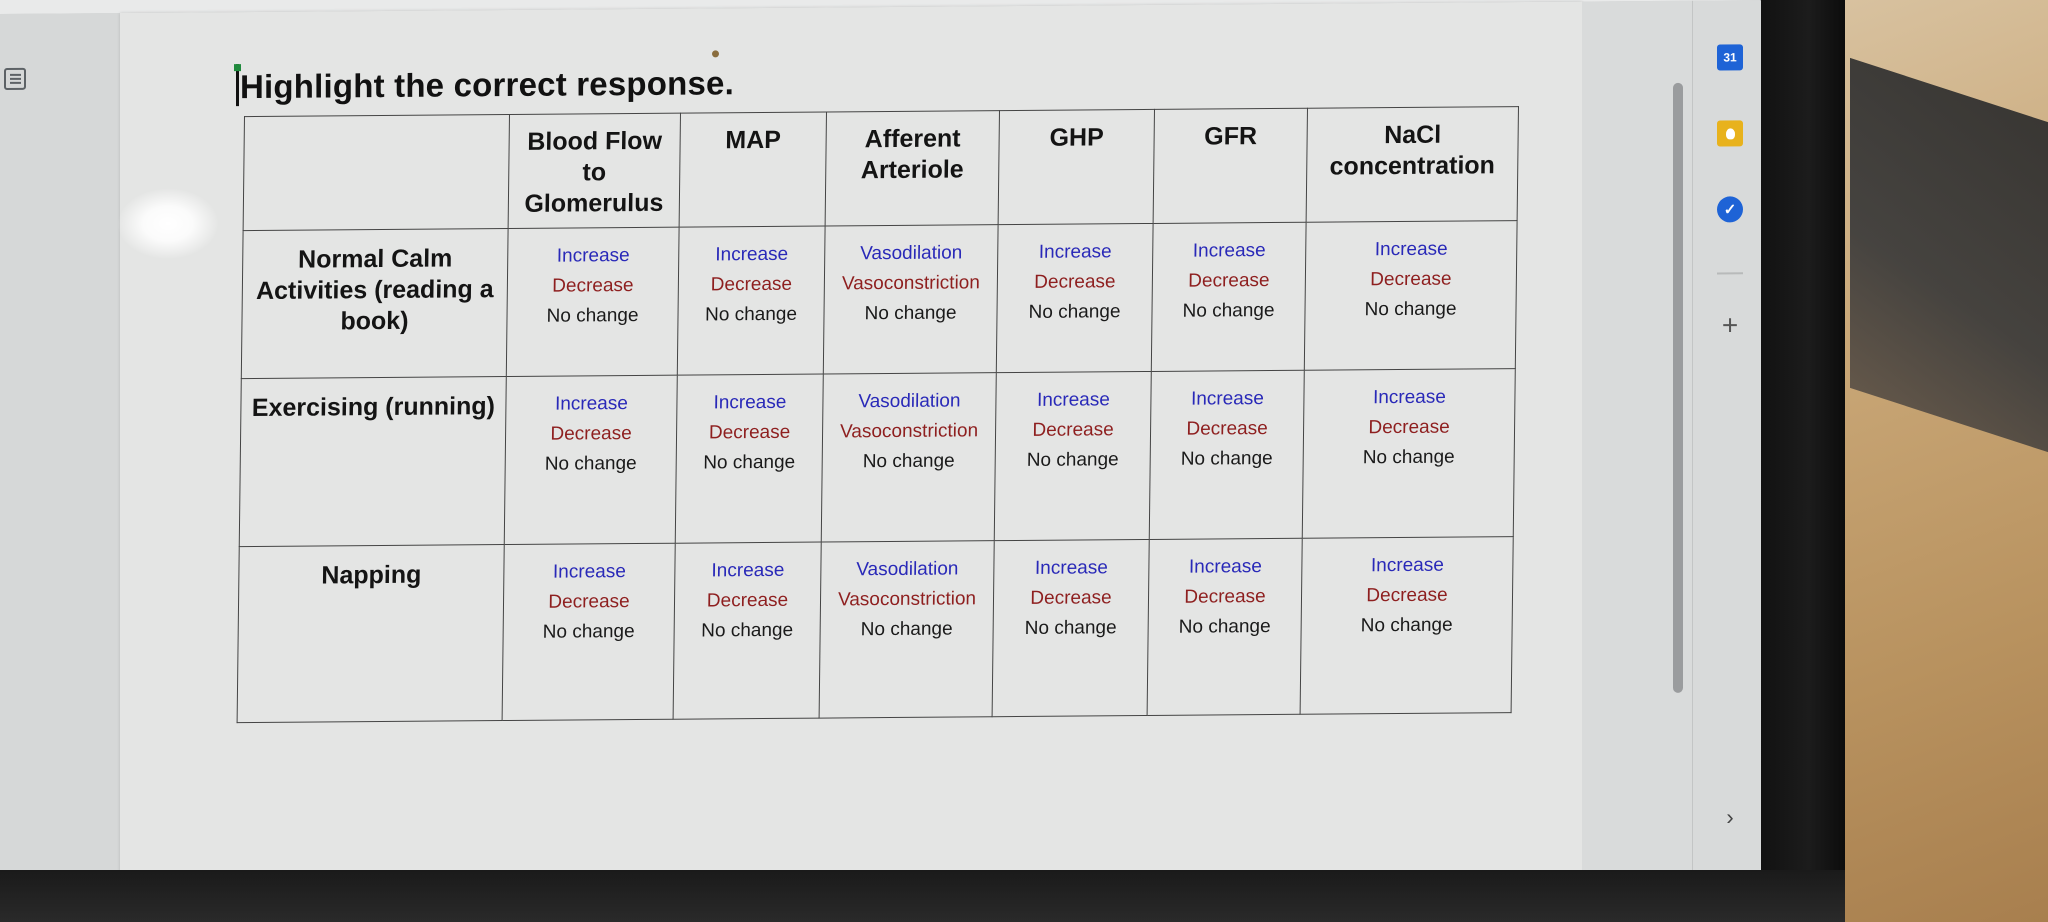 This screenshot has width=2048, height=922. I want to click on header-gfr: GFR, so click(1230, 166).